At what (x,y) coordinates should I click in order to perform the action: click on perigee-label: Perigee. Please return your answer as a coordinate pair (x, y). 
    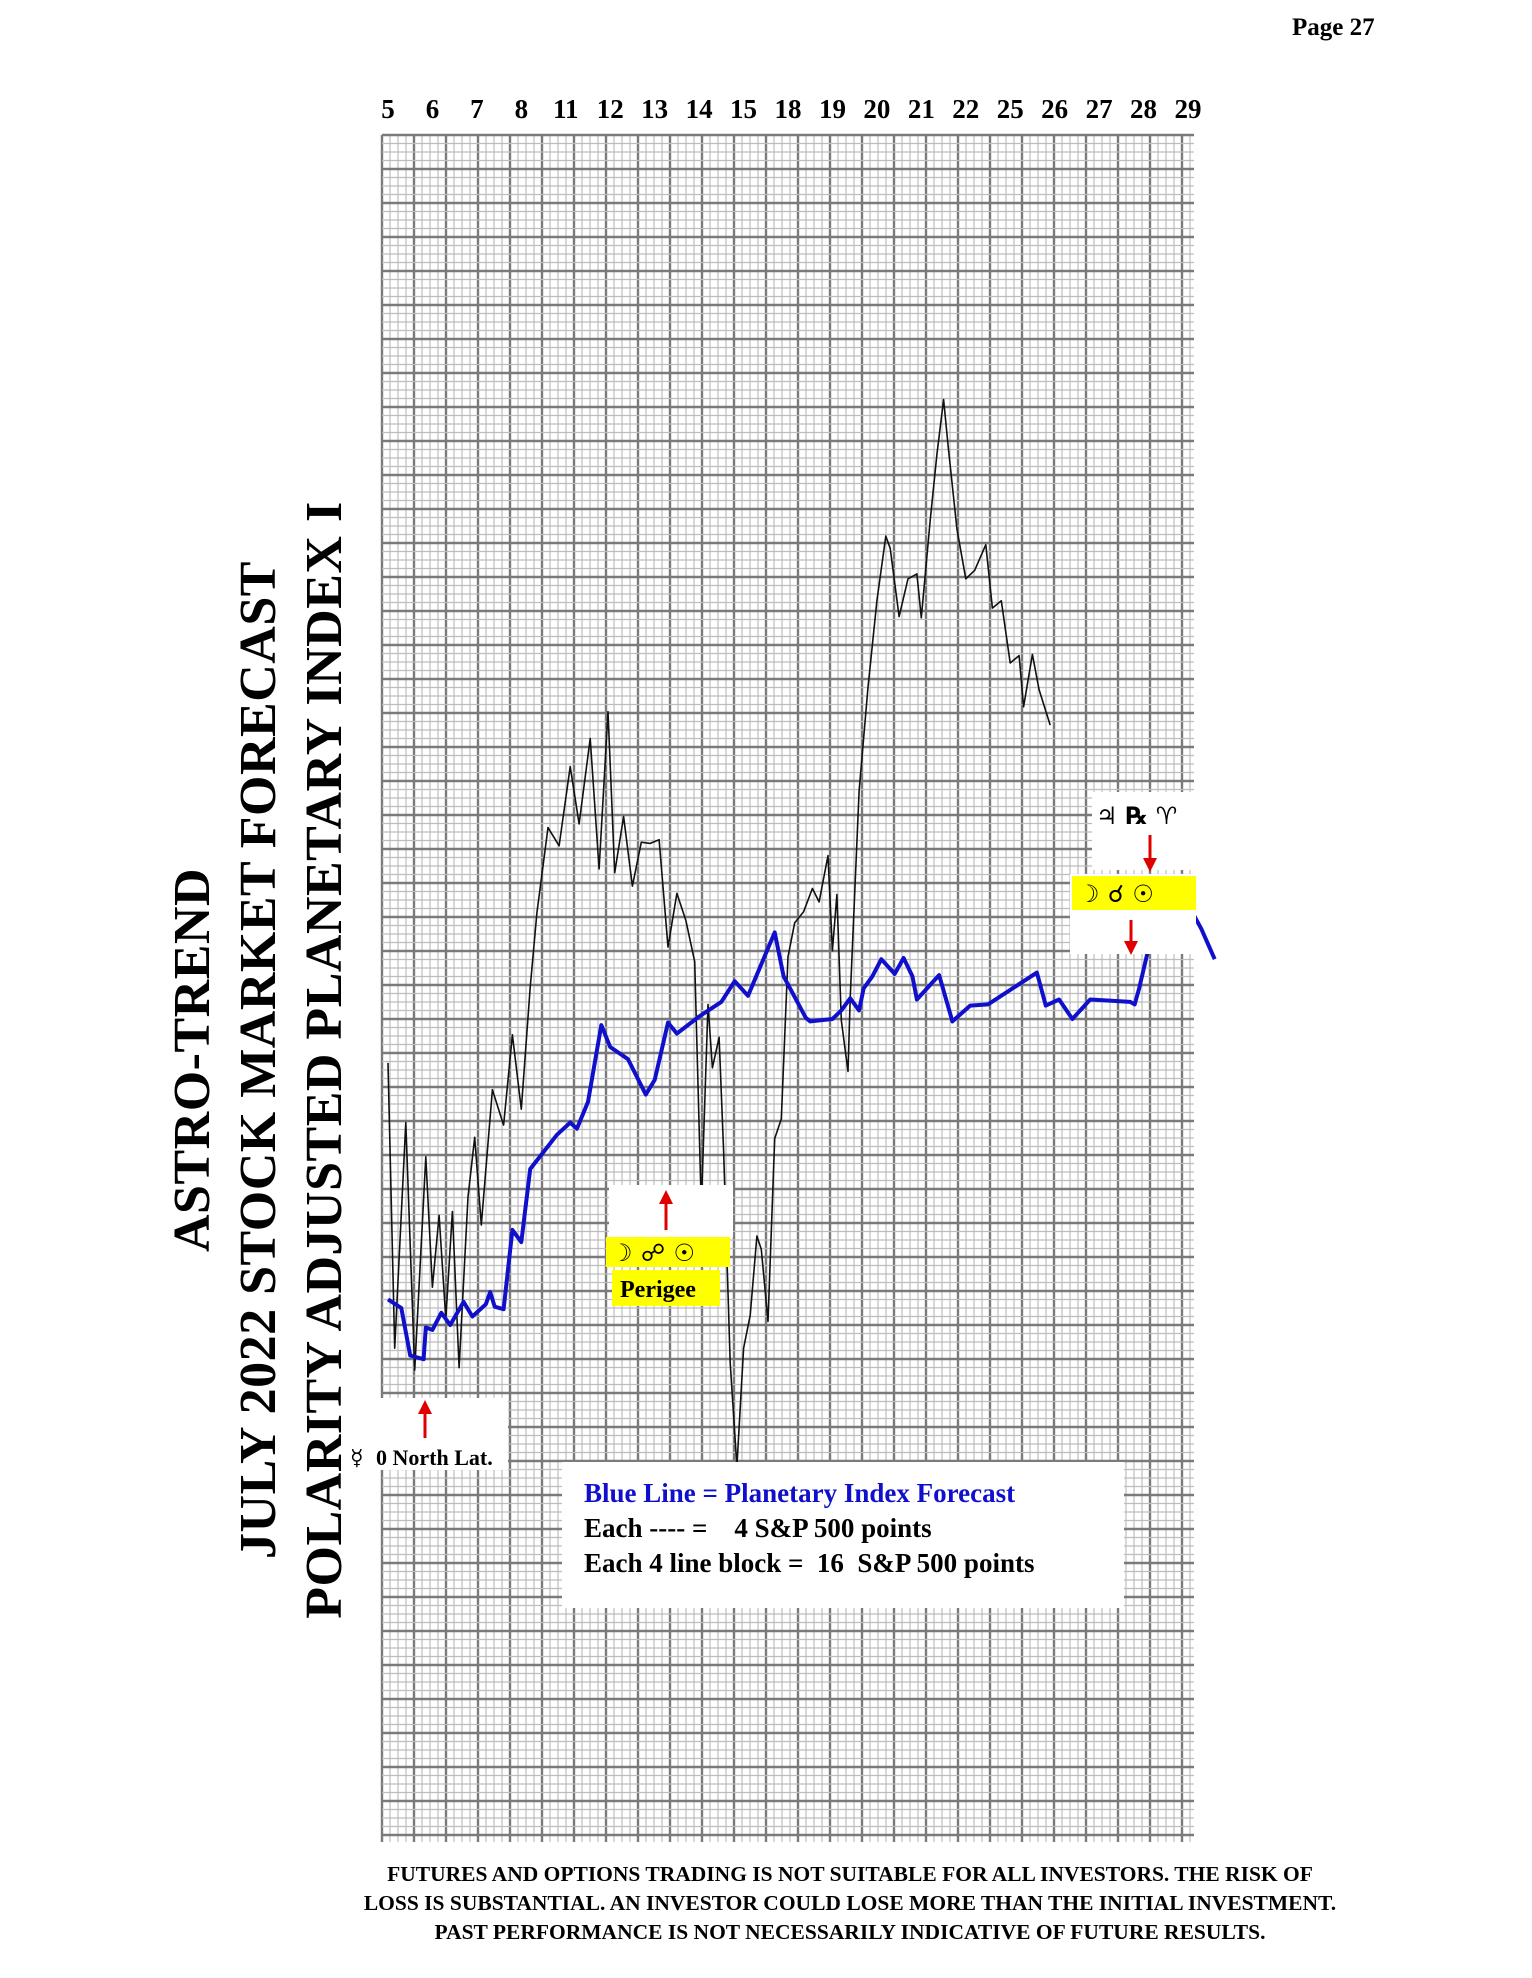
    Looking at the image, I should click on (658, 1290).